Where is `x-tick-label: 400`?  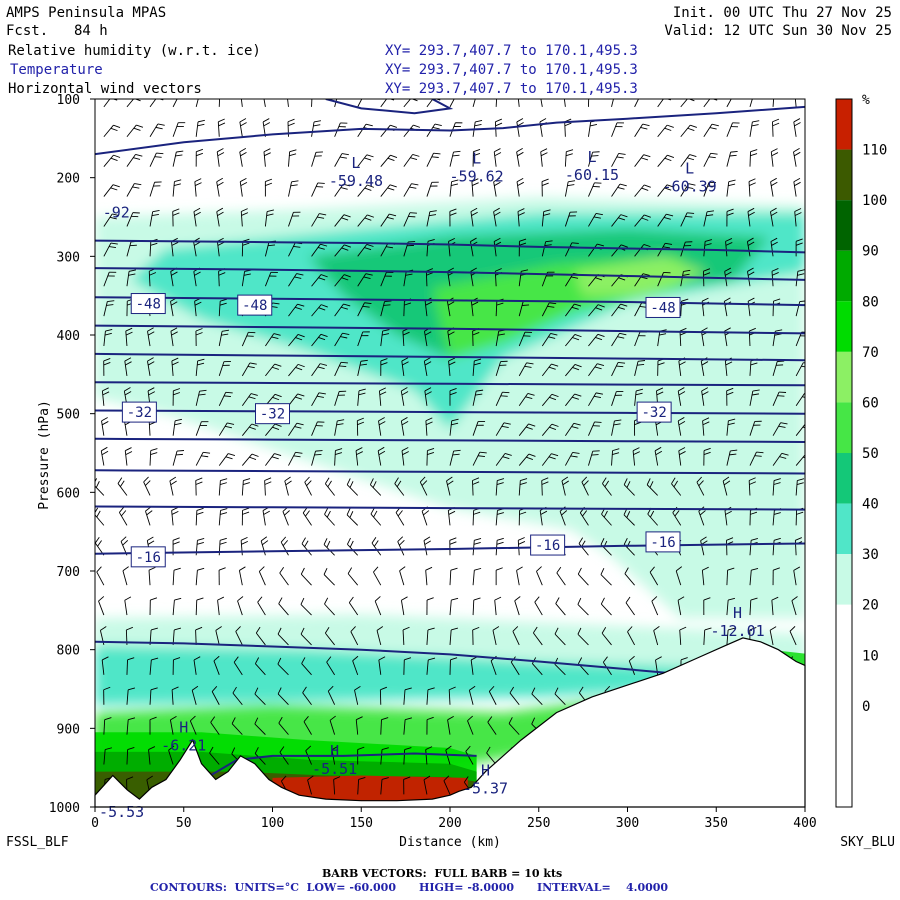 x-tick-label: 400 is located at coordinates (804, 823).